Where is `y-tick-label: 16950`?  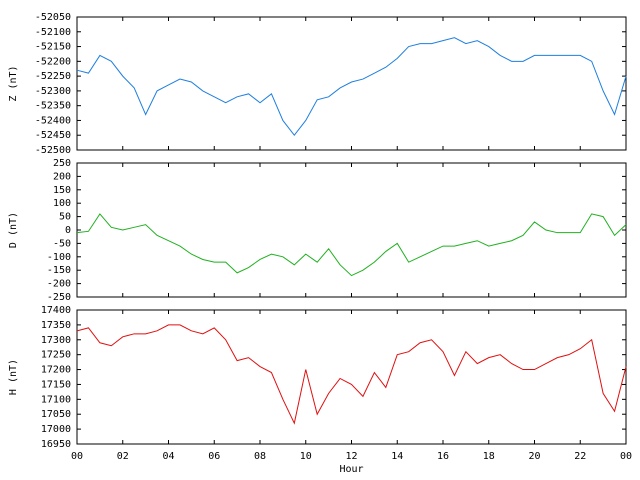 y-tick-label: 16950 is located at coordinates (56, 444).